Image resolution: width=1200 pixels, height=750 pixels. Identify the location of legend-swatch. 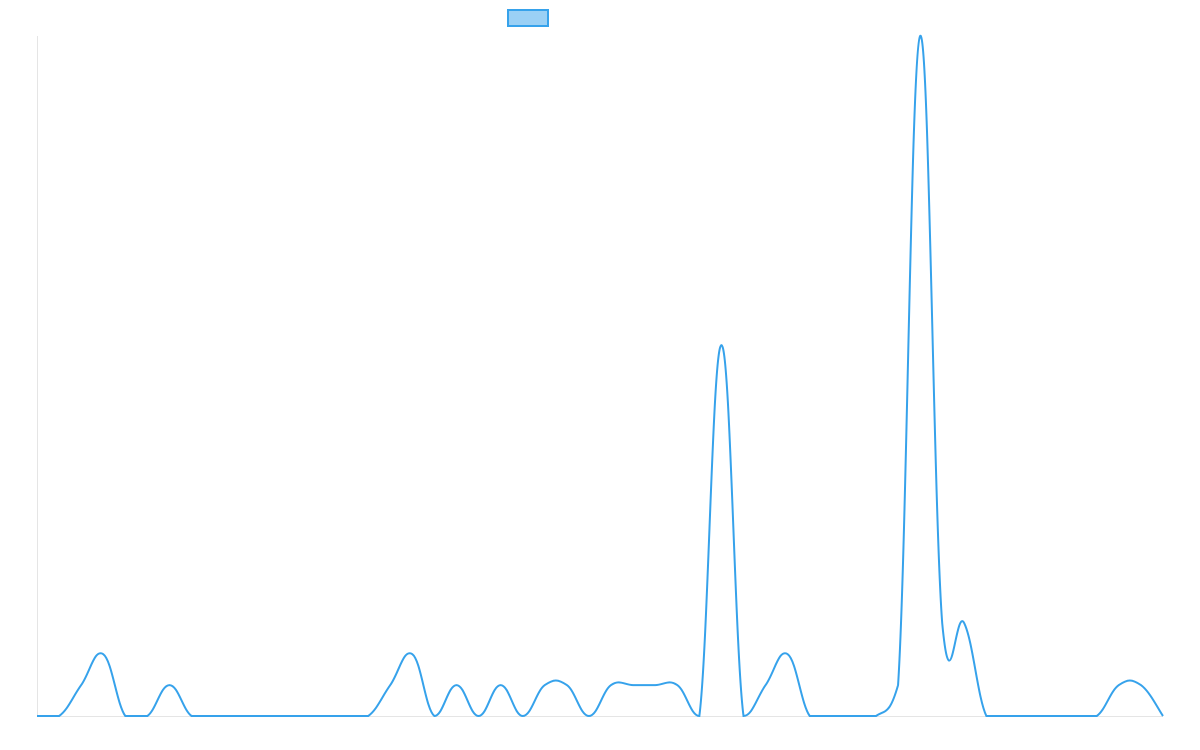
(528, 18).